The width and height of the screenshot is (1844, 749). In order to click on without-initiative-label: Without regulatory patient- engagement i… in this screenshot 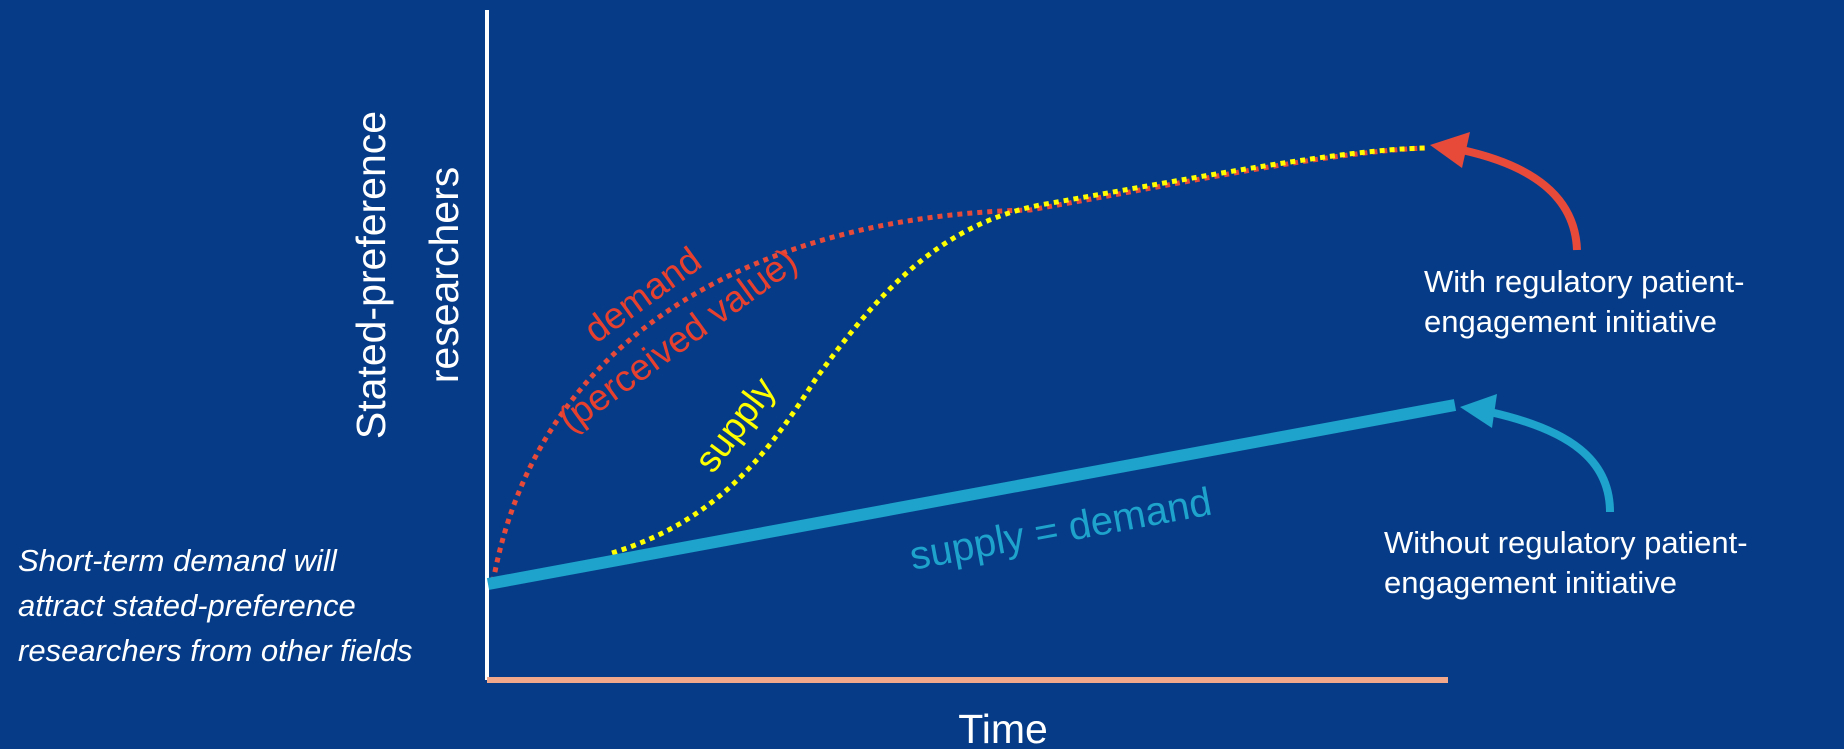, I will do `click(1566, 563)`.